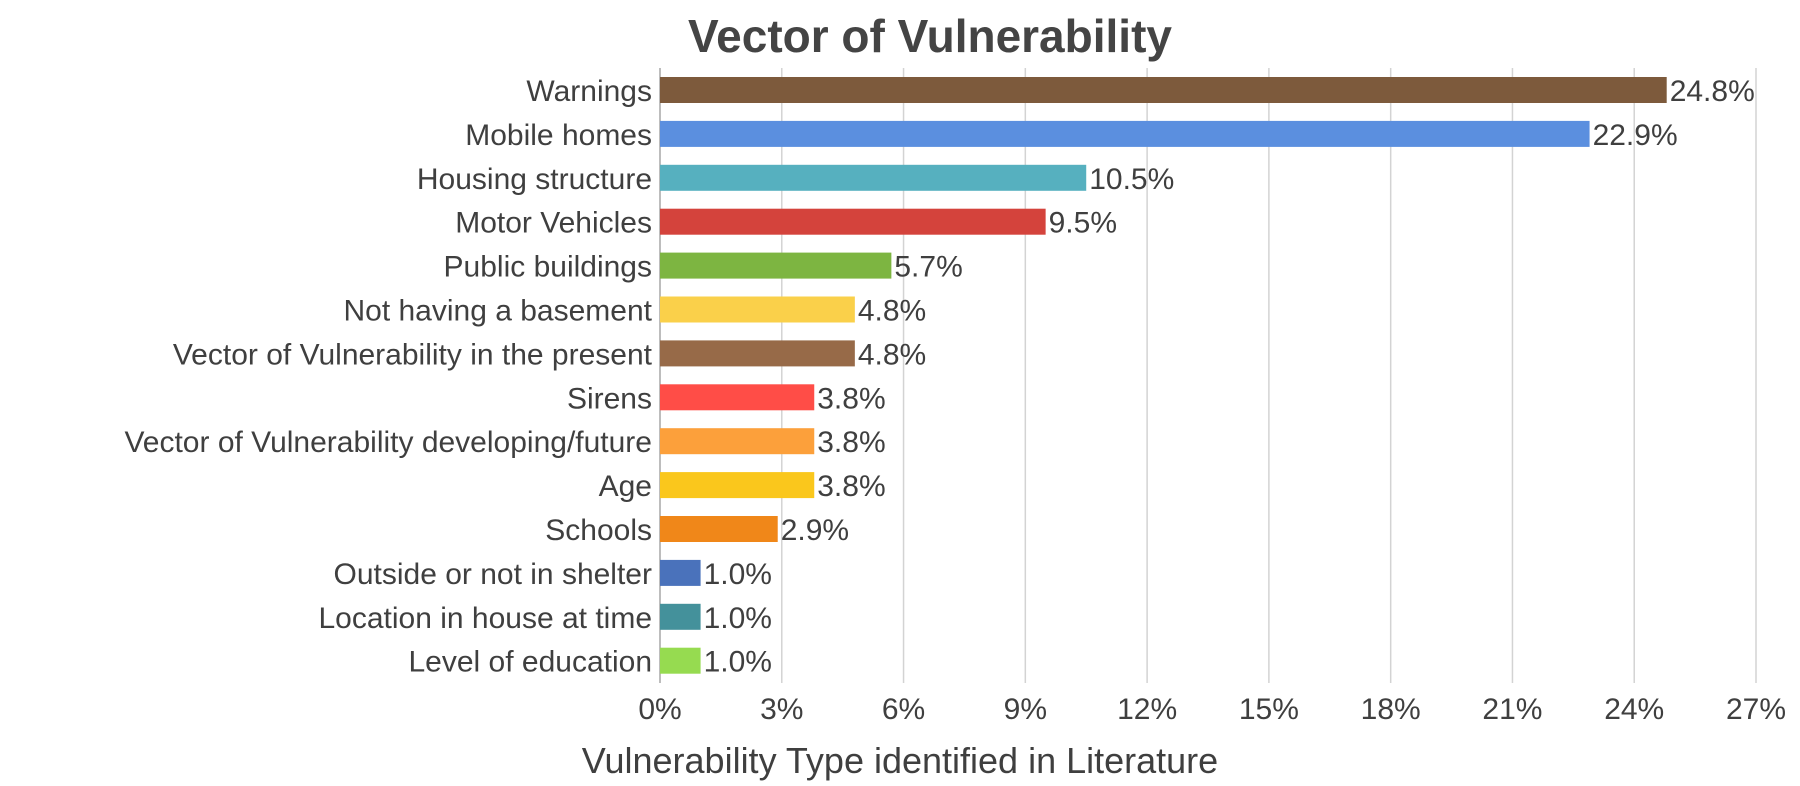 The height and width of the screenshot is (786, 1800). Describe the element at coordinates (1131, 179) in the screenshot. I see `data-label: 10.5%` at that location.